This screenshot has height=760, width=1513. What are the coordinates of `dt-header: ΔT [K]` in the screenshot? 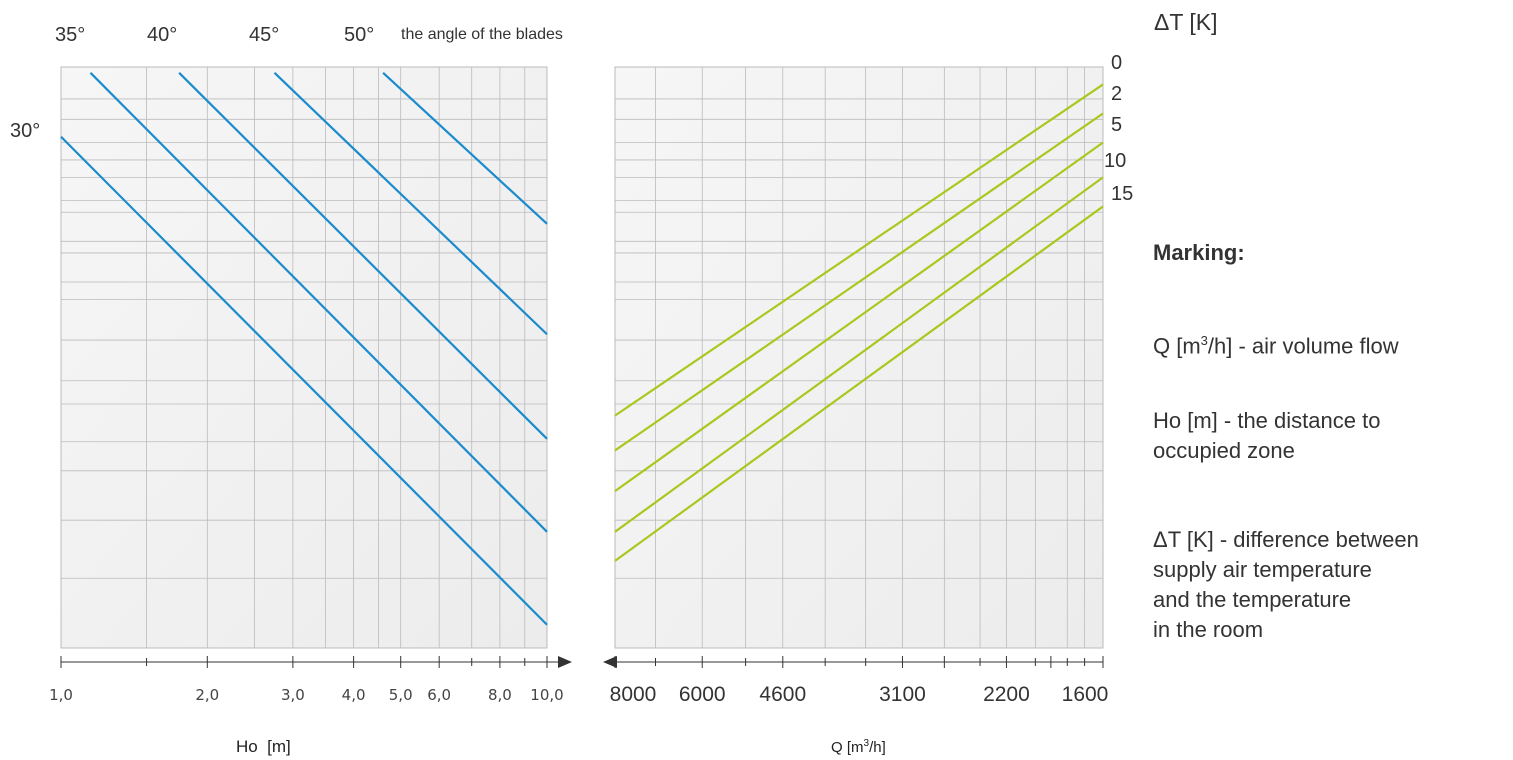 It's located at (1186, 22).